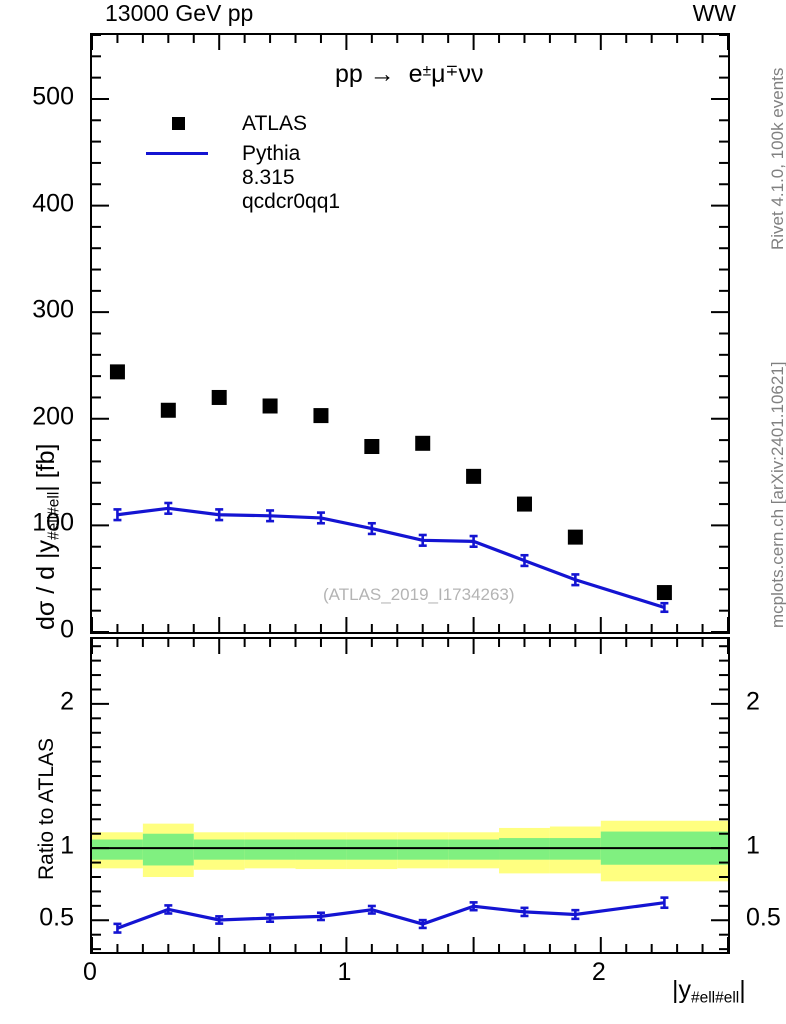 This screenshot has height=1024, width=786. Describe the element at coordinates (42, 338) in the screenshot. I see `main-y-tick-labels: 0 100 200 300 400 500` at that location.